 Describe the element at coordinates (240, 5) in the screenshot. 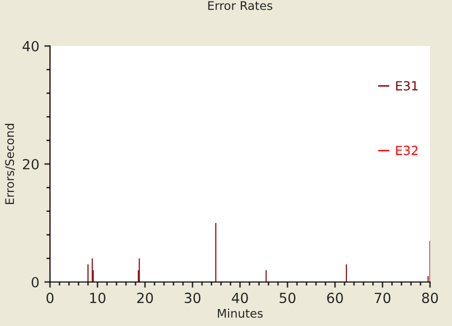

I see `chart-title: Error Rates` at that location.